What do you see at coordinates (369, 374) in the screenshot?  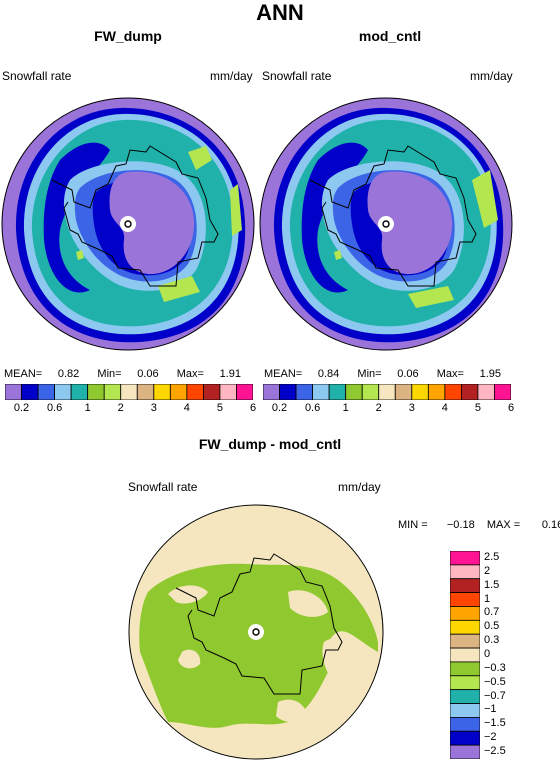 I see `right-min-label: Min=` at bounding box center [369, 374].